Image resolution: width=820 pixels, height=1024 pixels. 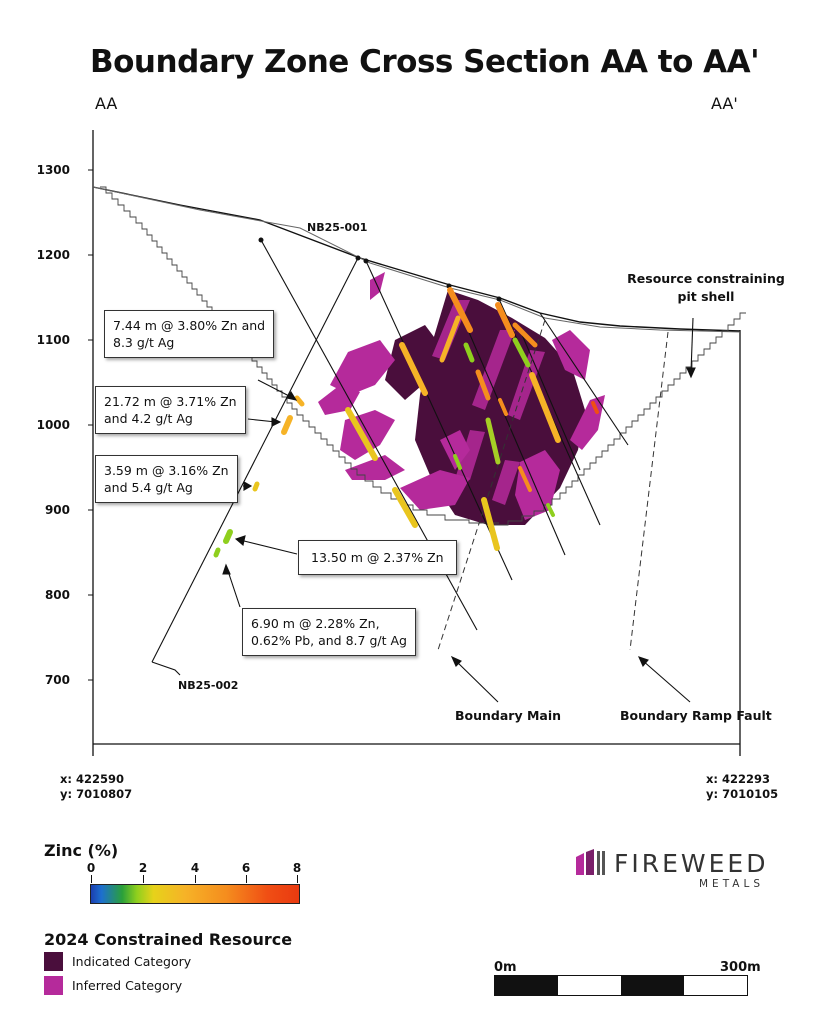 I want to click on elevation-label: 1000, so click(x=53, y=425).